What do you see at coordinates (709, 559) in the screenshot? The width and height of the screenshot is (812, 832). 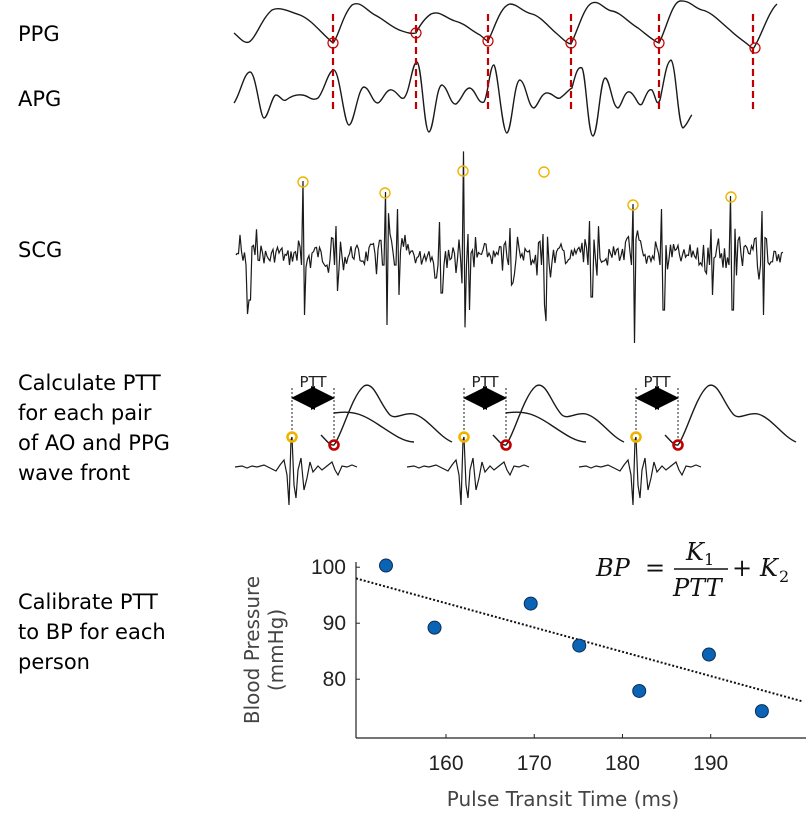 I see `eq-numerator-sub: 1` at bounding box center [709, 559].